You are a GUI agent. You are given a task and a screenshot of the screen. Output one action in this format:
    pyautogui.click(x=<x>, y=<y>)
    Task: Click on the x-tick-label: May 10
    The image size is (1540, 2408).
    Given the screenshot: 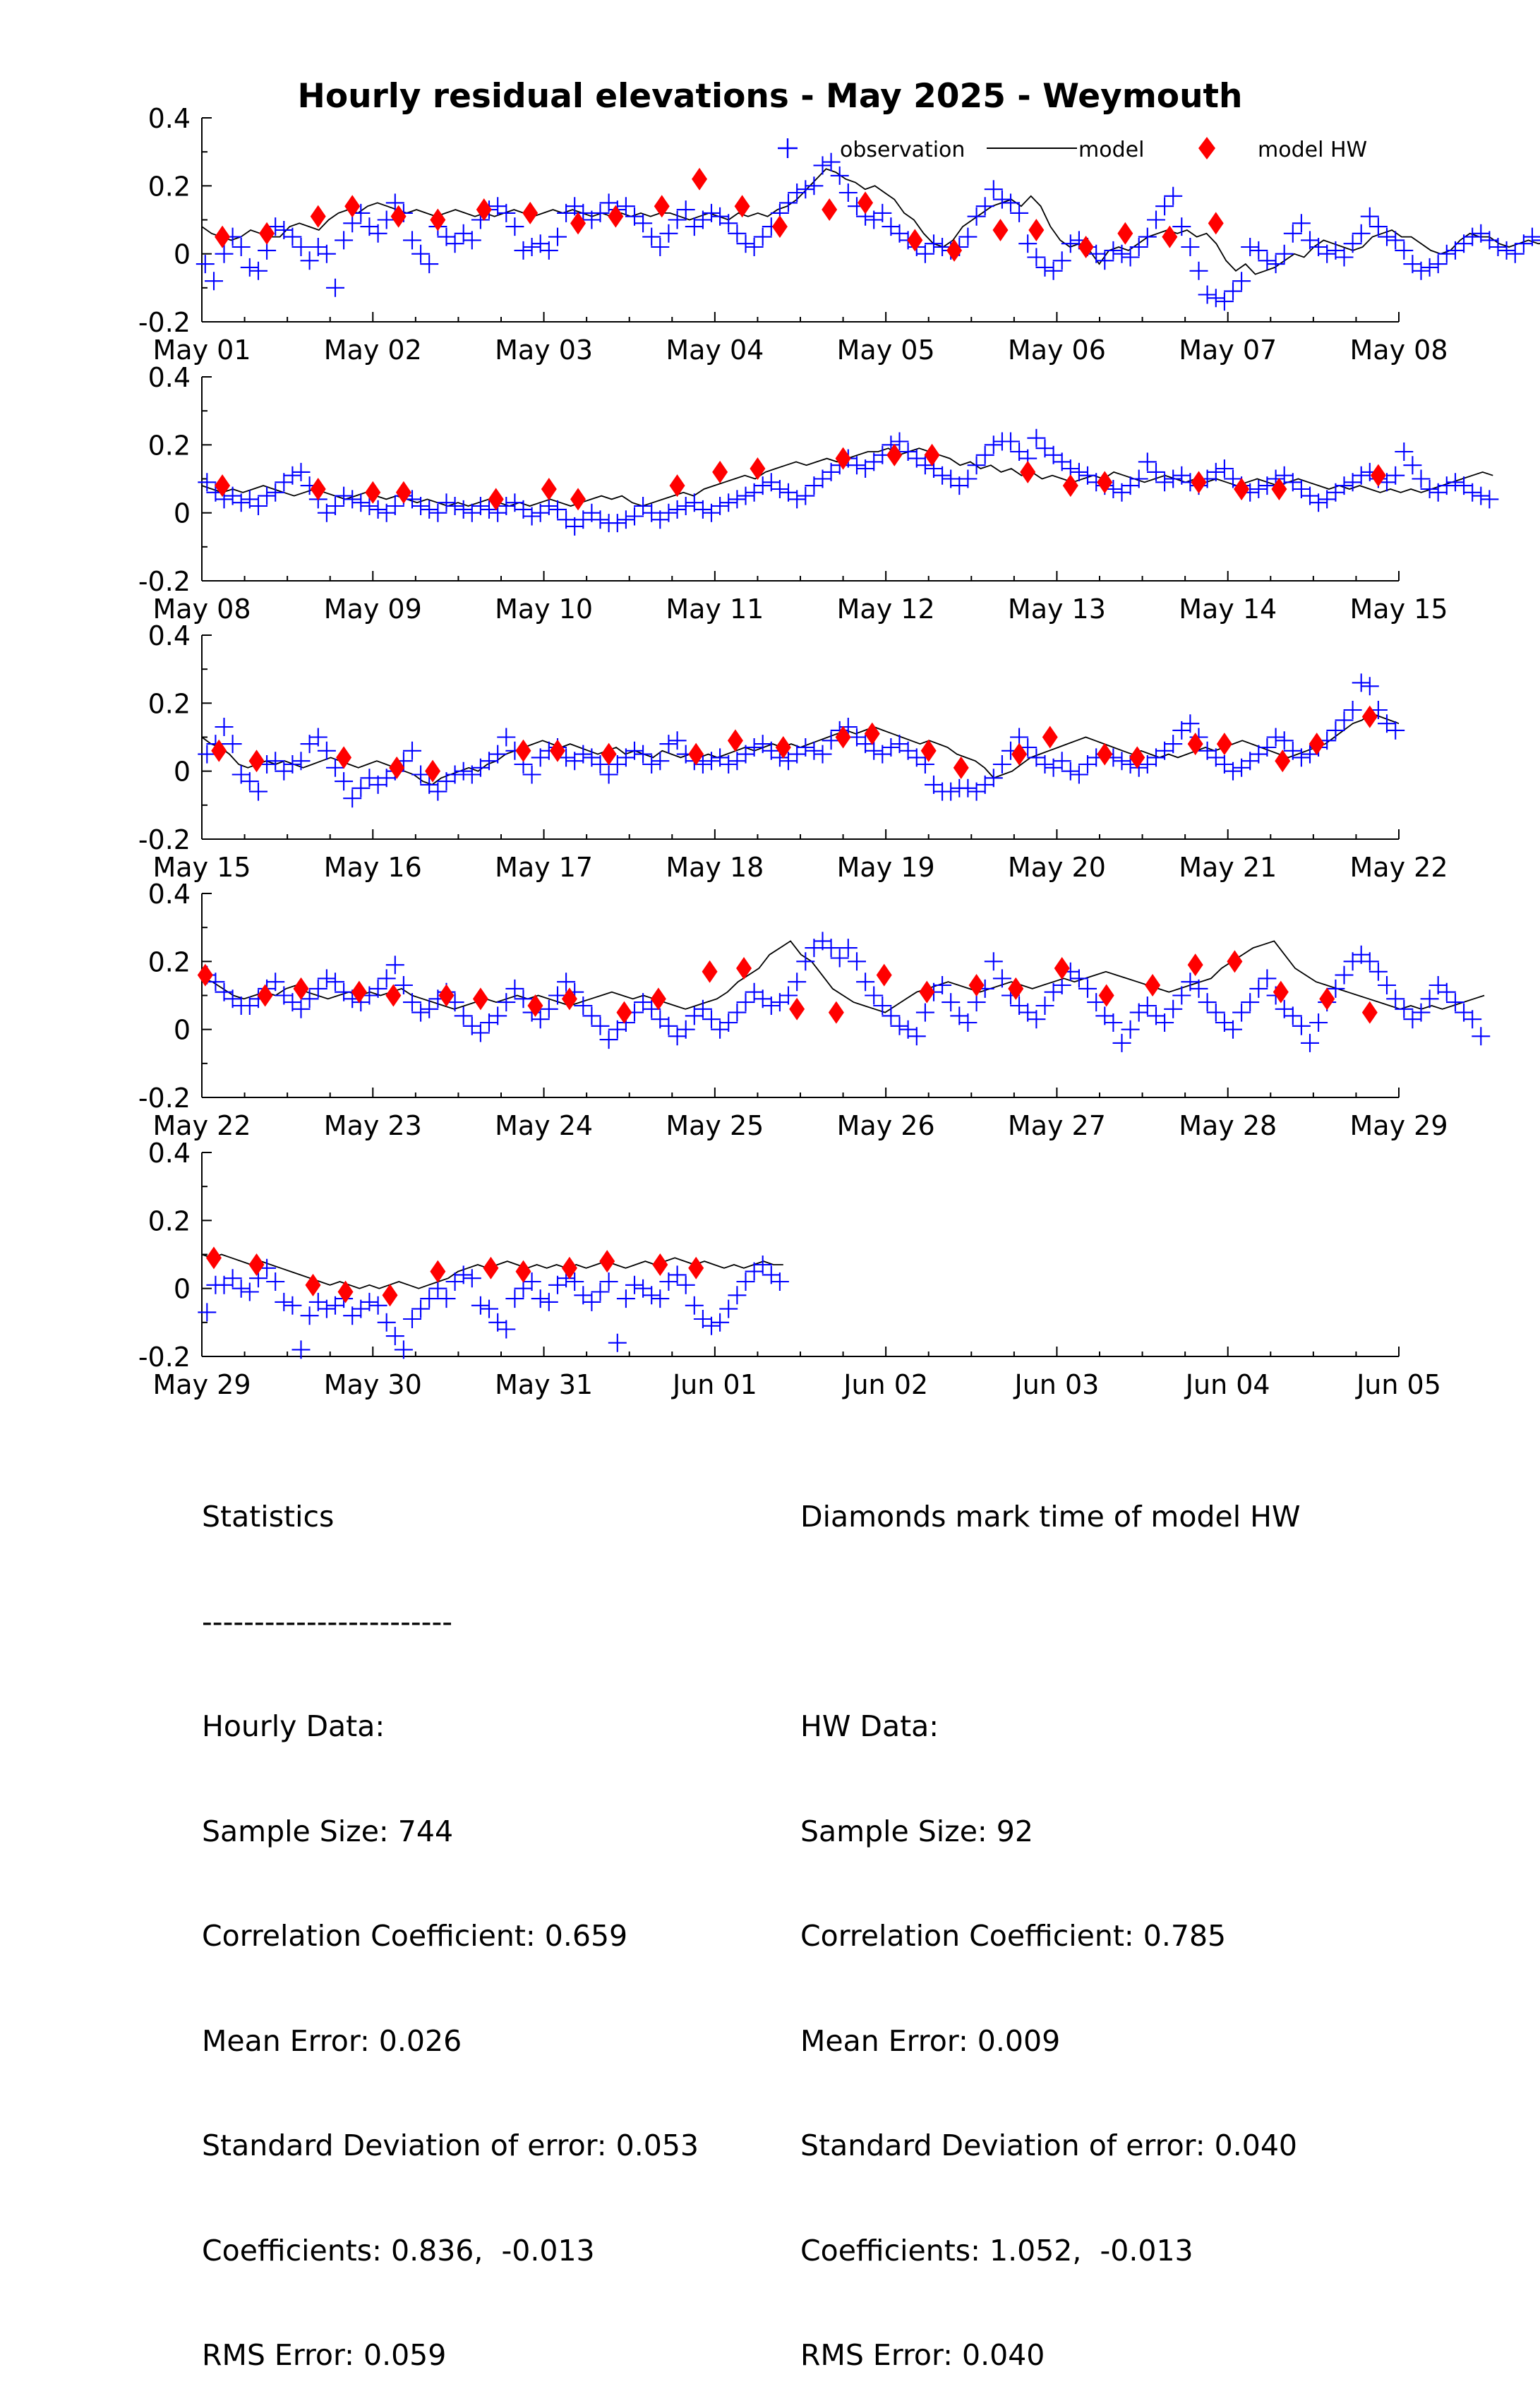 What is the action you would take?
    pyautogui.click(x=544, y=609)
    